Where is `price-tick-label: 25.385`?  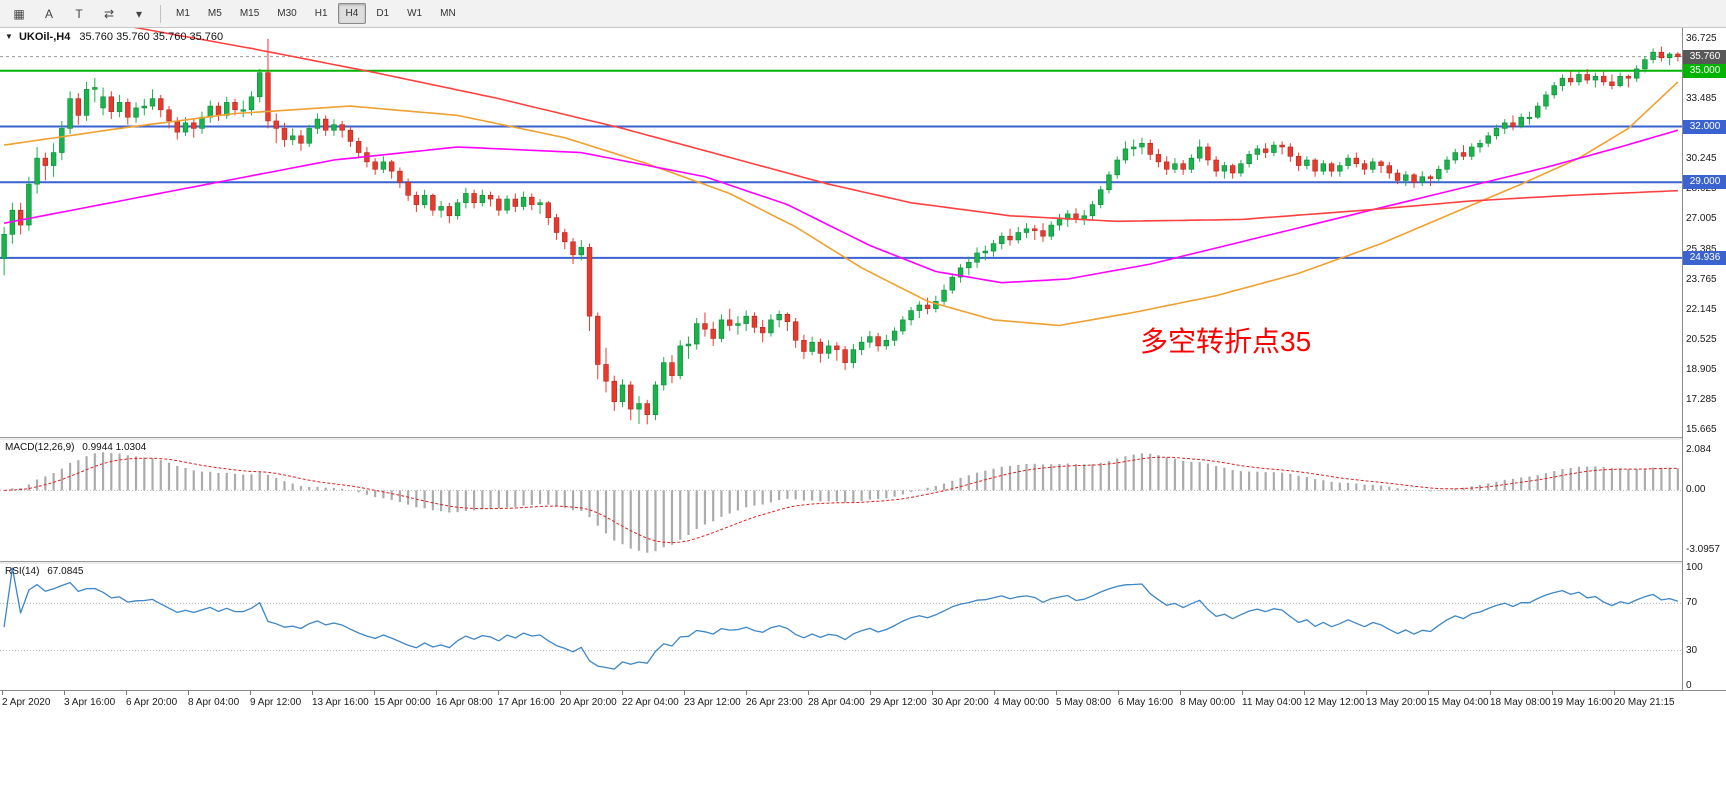
price-tick-label: 25.385 is located at coordinates (1701, 249).